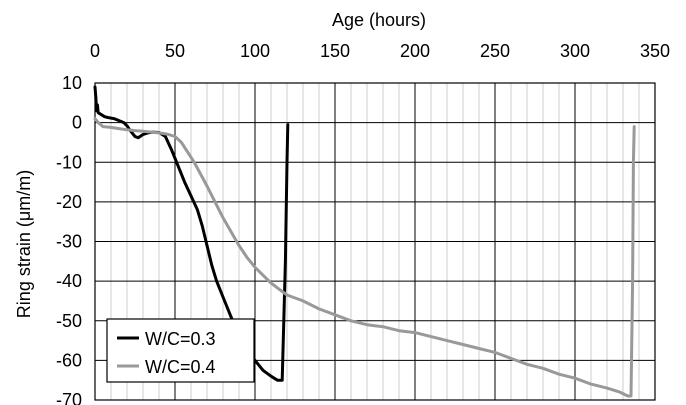 This screenshot has width=686, height=405. I want to click on y-tick-label: -50, so click(69, 321).